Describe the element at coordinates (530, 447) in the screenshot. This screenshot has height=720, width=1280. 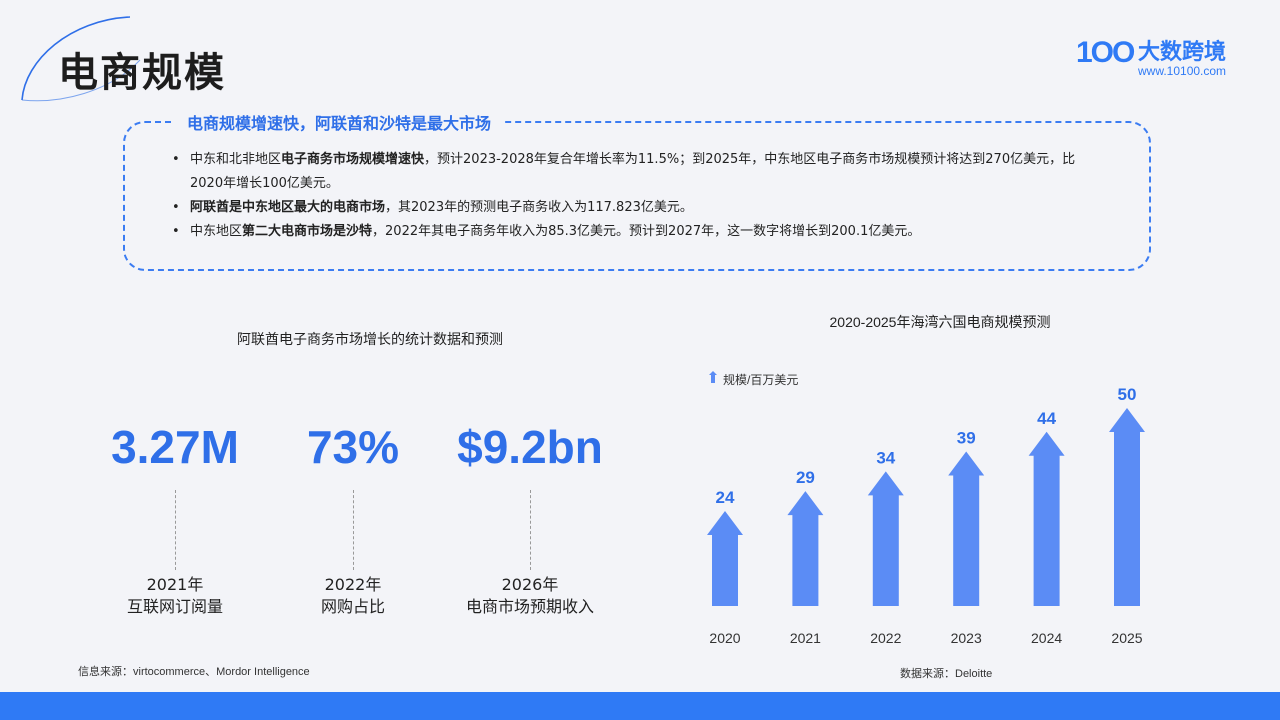
I see `stat-value: $9.2bn` at that location.